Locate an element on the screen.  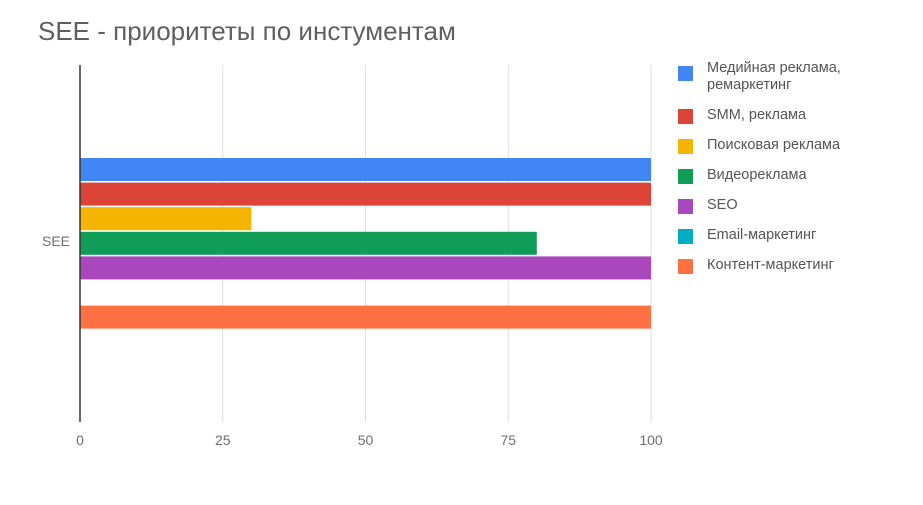
x-axis-ticks: 0 25 50 75 100 is located at coordinates (369, 440).